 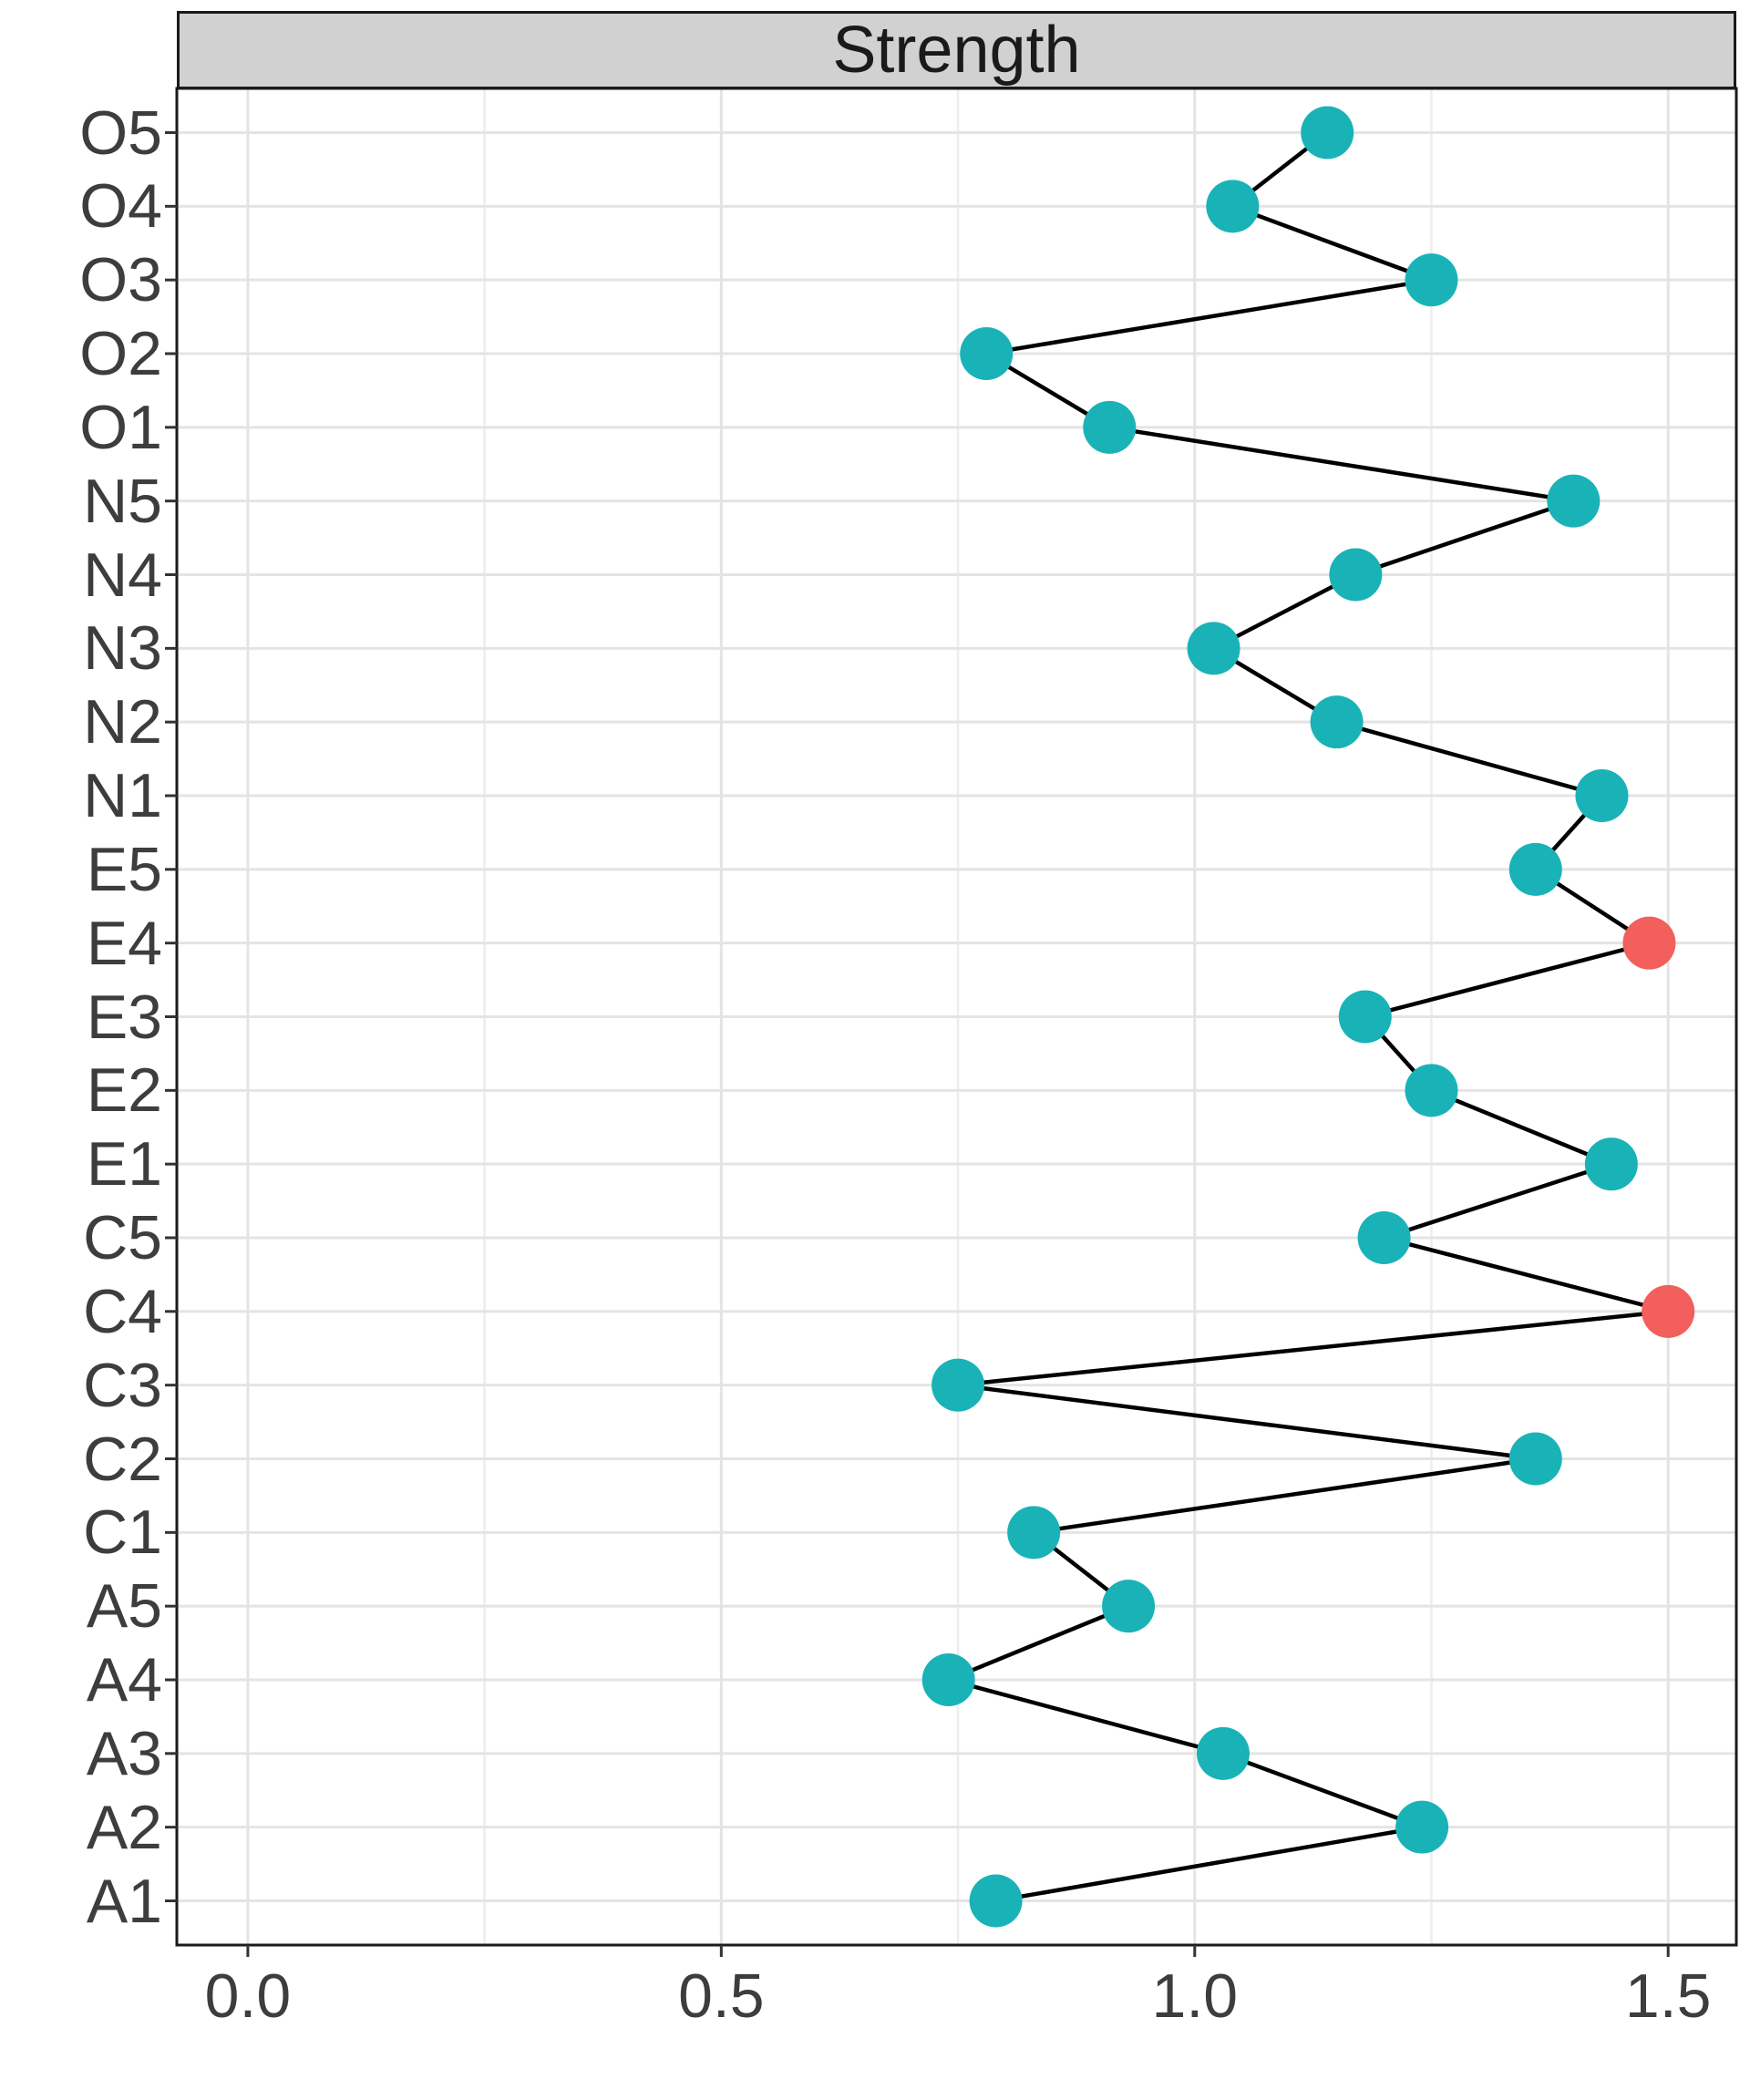 I want to click on point-E1, so click(x=1611, y=1164).